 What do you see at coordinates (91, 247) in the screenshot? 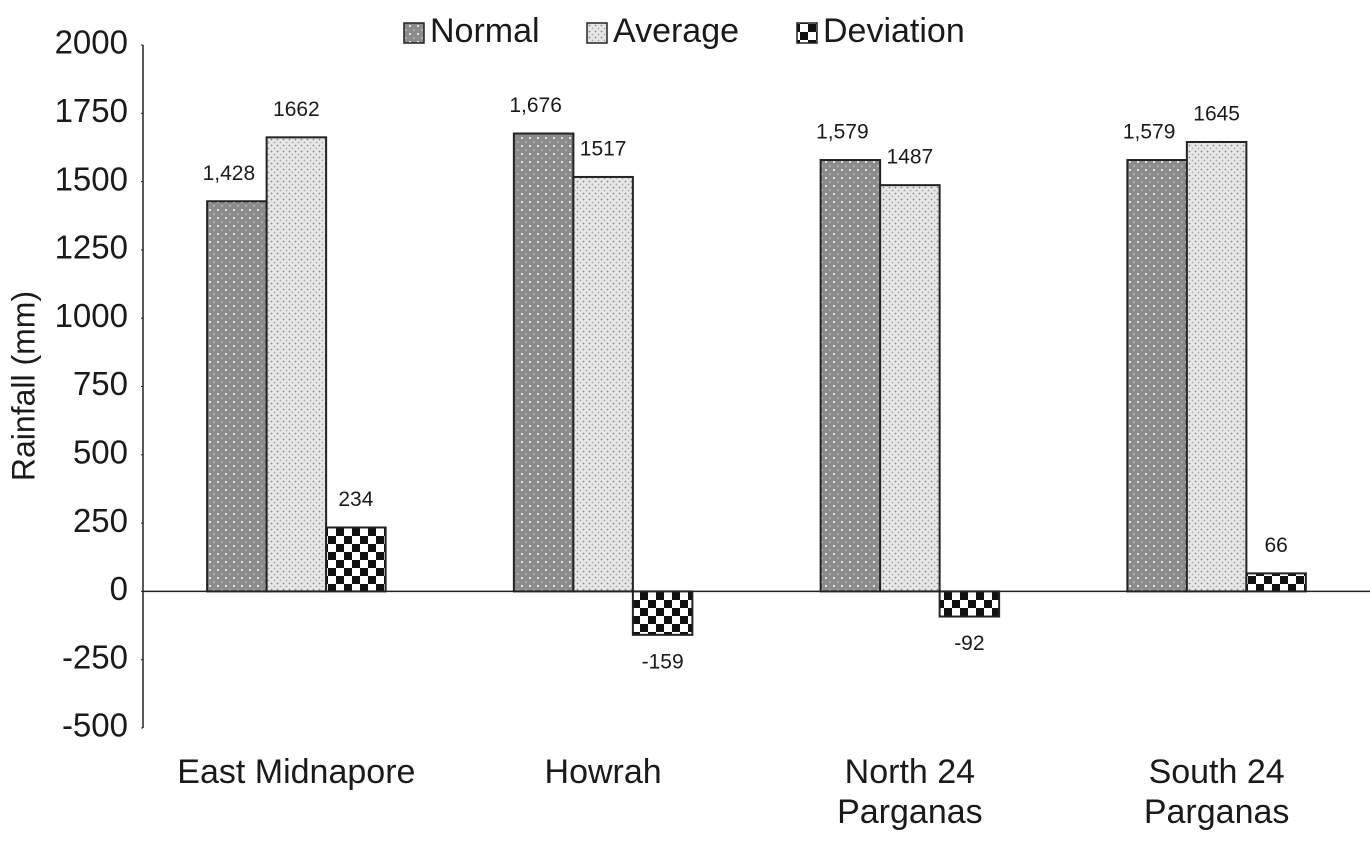
I see `y-tick-label: 1250` at bounding box center [91, 247].